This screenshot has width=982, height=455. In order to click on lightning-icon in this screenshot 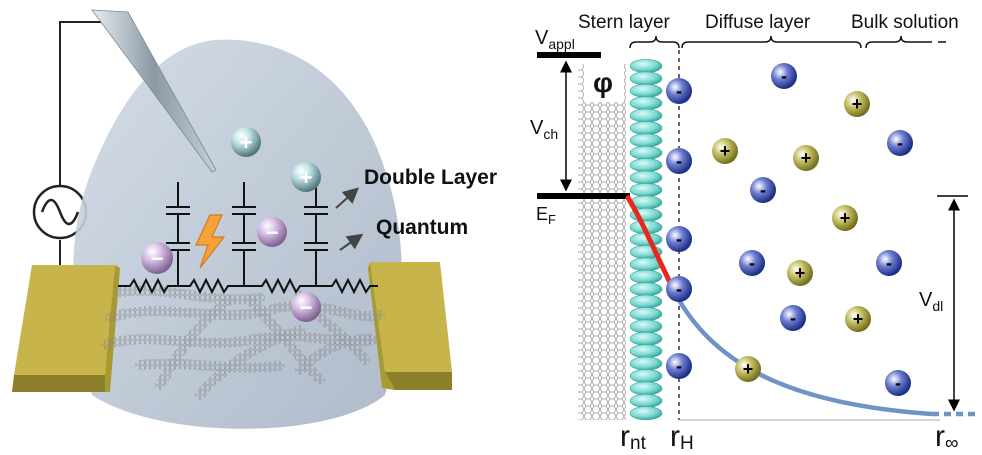, I will do `click(210, 241)`.